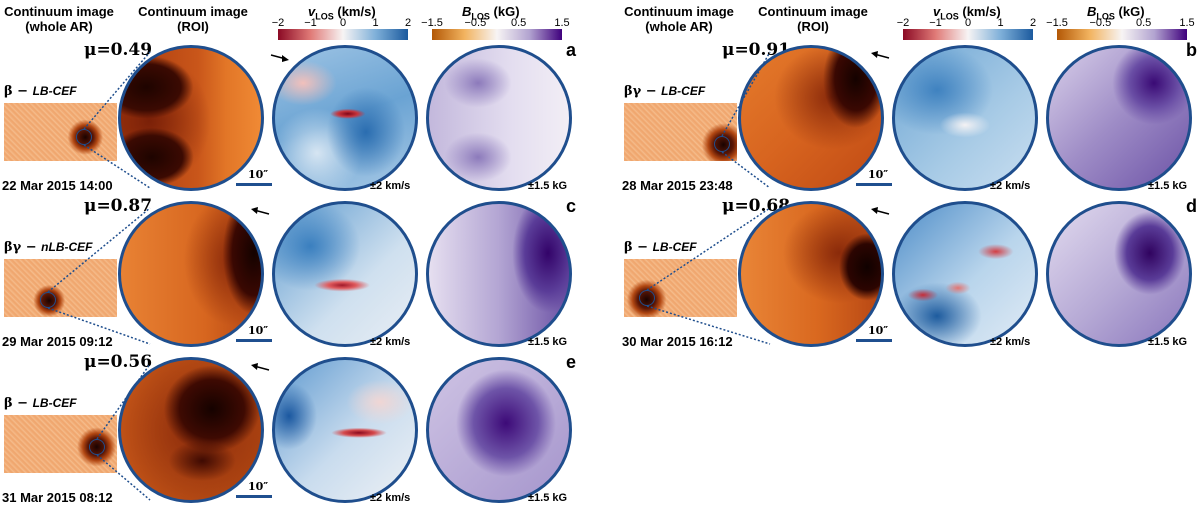  What do you see at coordinates (571, 206) in the screenshot?
I see `panel-letter: c` at bounding box center [571, 206].